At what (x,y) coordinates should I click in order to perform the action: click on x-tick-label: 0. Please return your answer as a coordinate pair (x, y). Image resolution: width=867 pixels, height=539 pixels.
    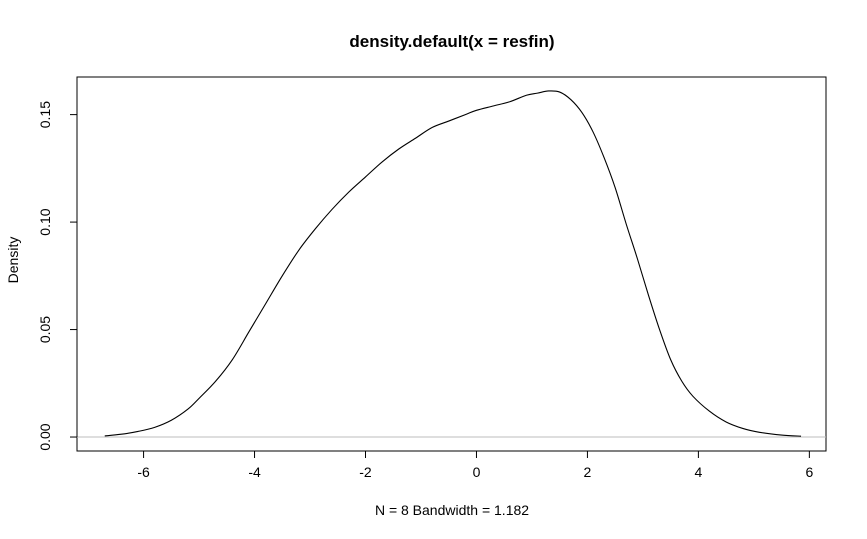
    Looking at the image, I should click on (477, 472).